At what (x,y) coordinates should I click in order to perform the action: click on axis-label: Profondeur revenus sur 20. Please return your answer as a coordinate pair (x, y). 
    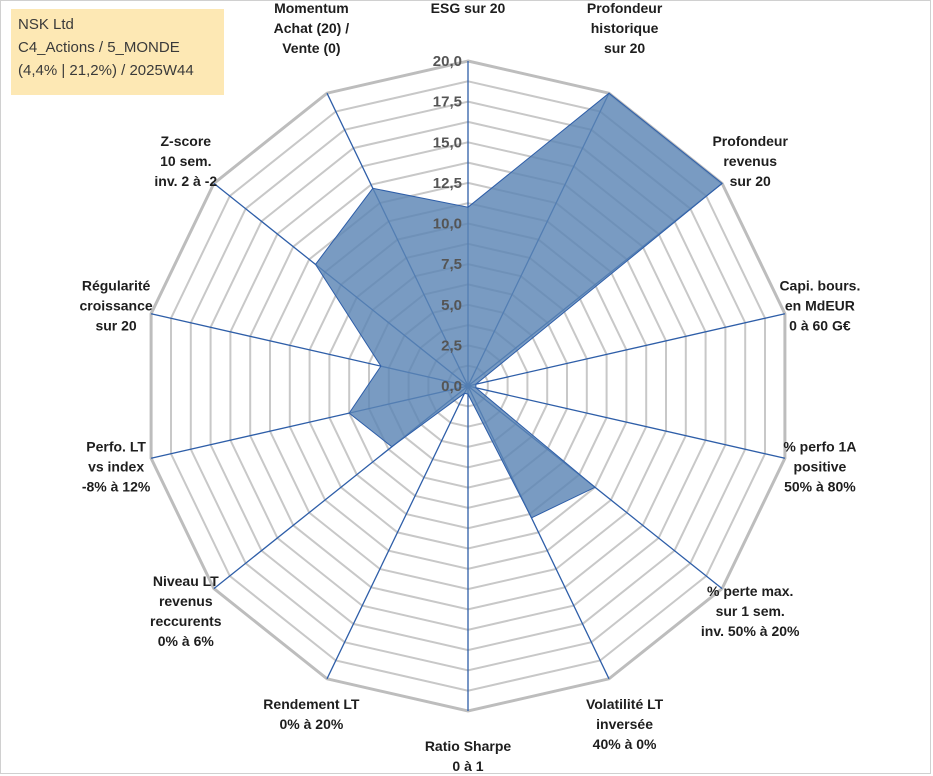
    Looking at the image, I should click on (750, 161).